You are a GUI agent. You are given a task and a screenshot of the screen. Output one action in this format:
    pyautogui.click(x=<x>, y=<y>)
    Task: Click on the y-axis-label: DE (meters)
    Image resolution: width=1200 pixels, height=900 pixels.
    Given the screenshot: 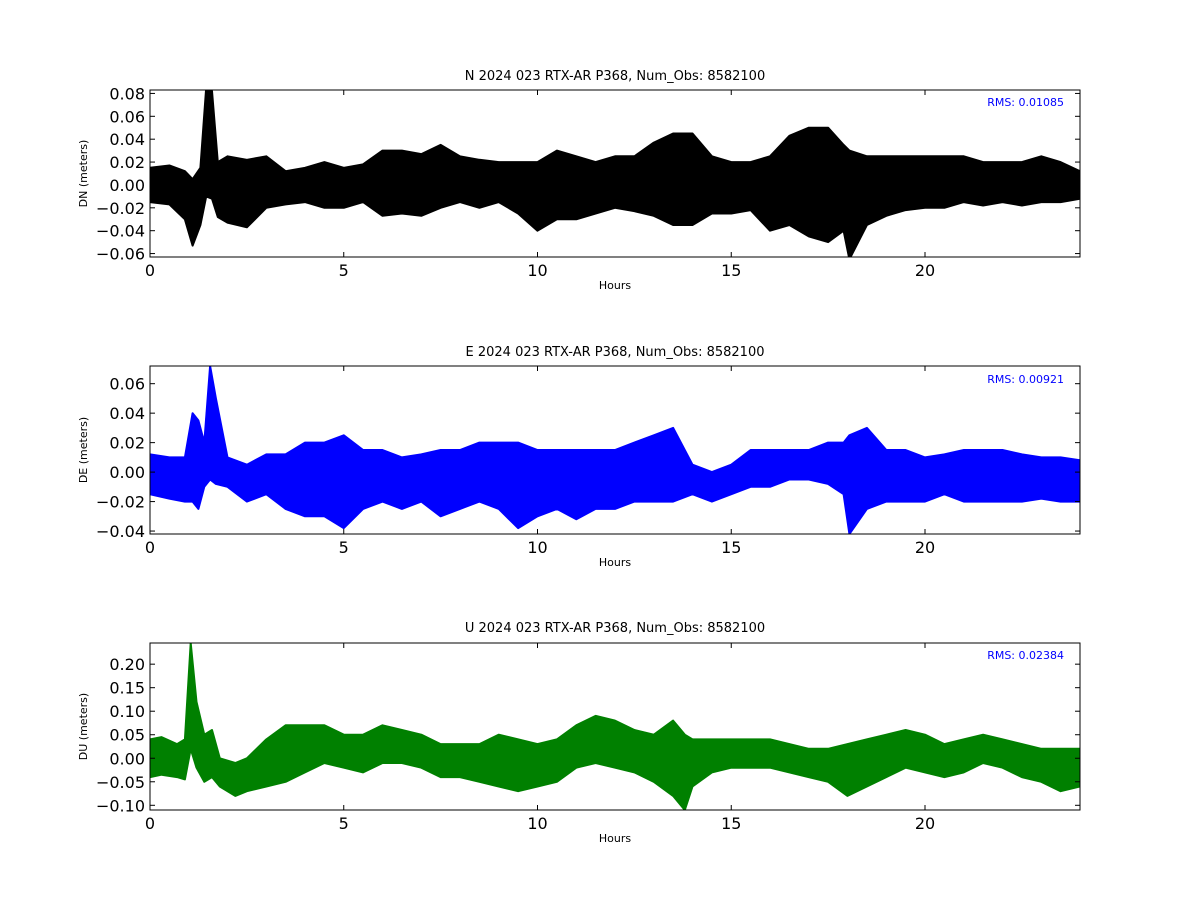 What is the action you would take?
    pyautogui.click(x=83, y=450)
    